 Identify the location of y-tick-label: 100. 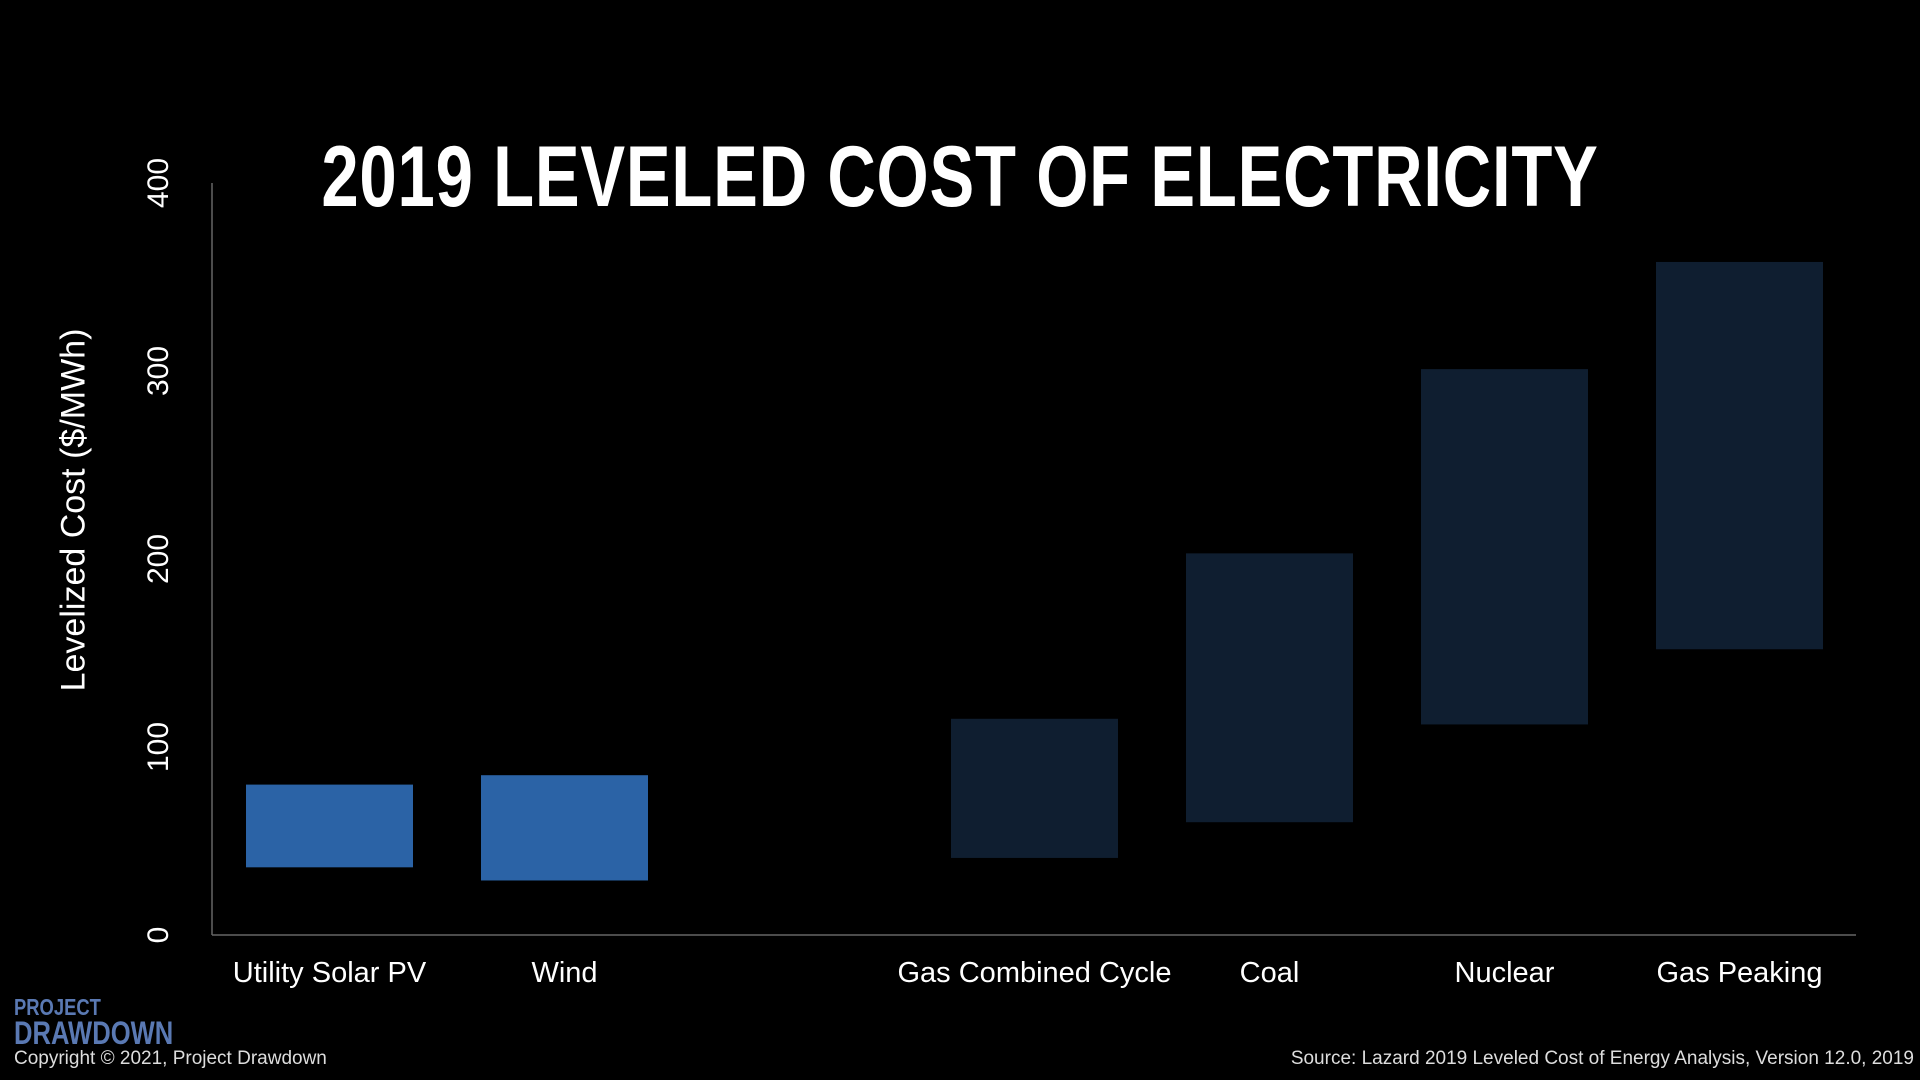
(158, 747).